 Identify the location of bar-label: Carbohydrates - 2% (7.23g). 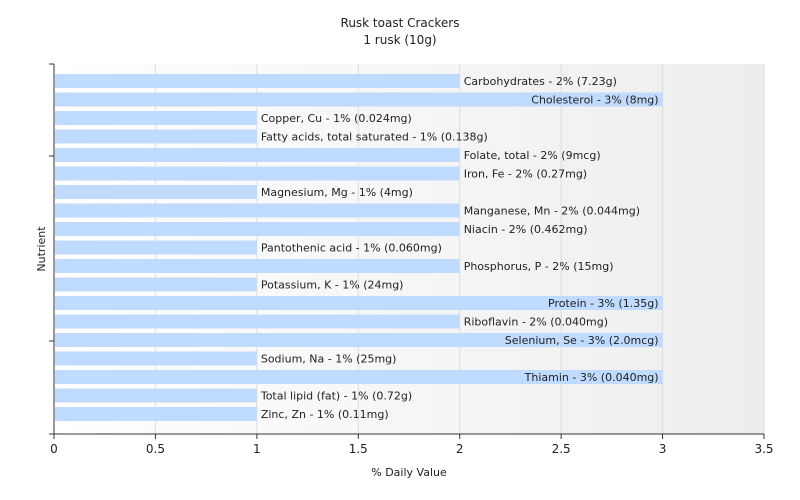
(540, 81).